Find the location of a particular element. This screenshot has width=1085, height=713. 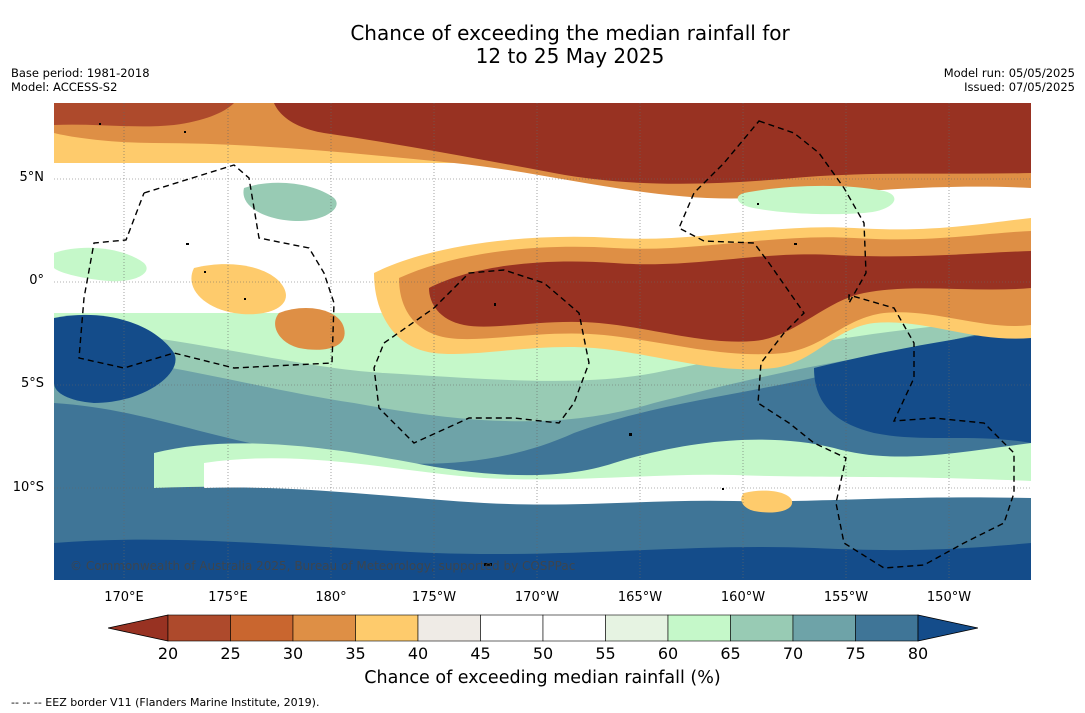

north-band-brown is located at coordinates (652, 143).